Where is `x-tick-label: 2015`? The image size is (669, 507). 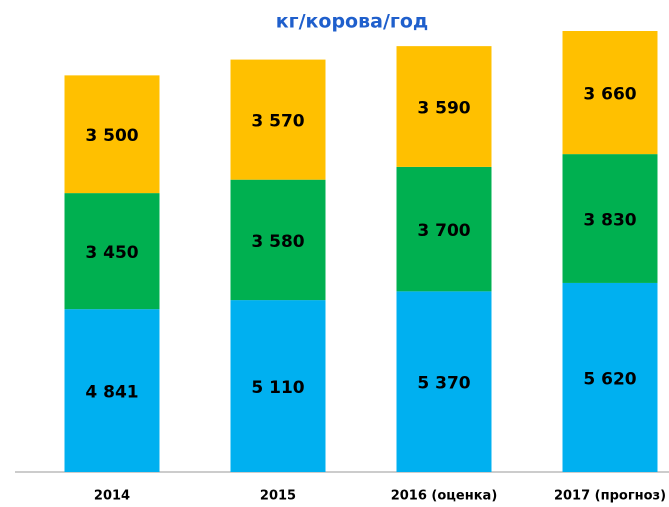 x-tick-label: 2015 is located at coordinates (278, 496).